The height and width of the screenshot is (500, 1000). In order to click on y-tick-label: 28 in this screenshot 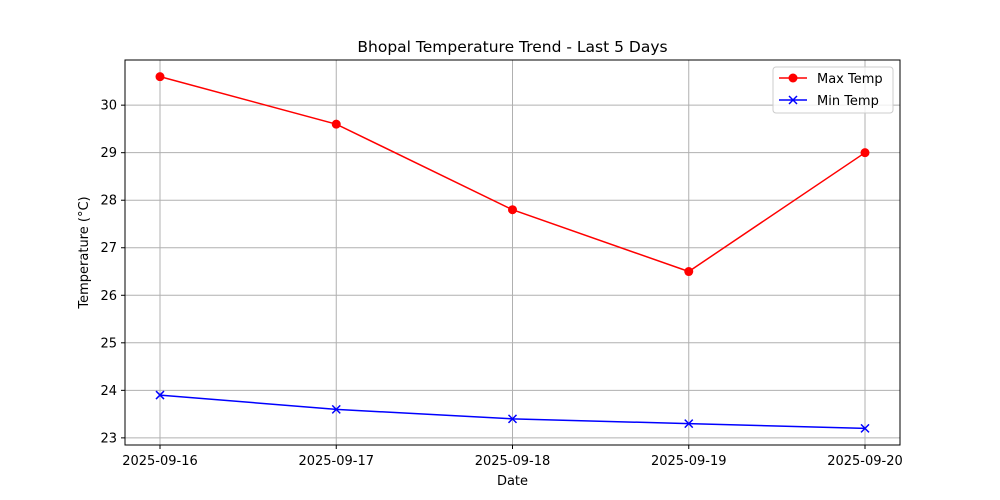, I will do `click(108, 201)`.